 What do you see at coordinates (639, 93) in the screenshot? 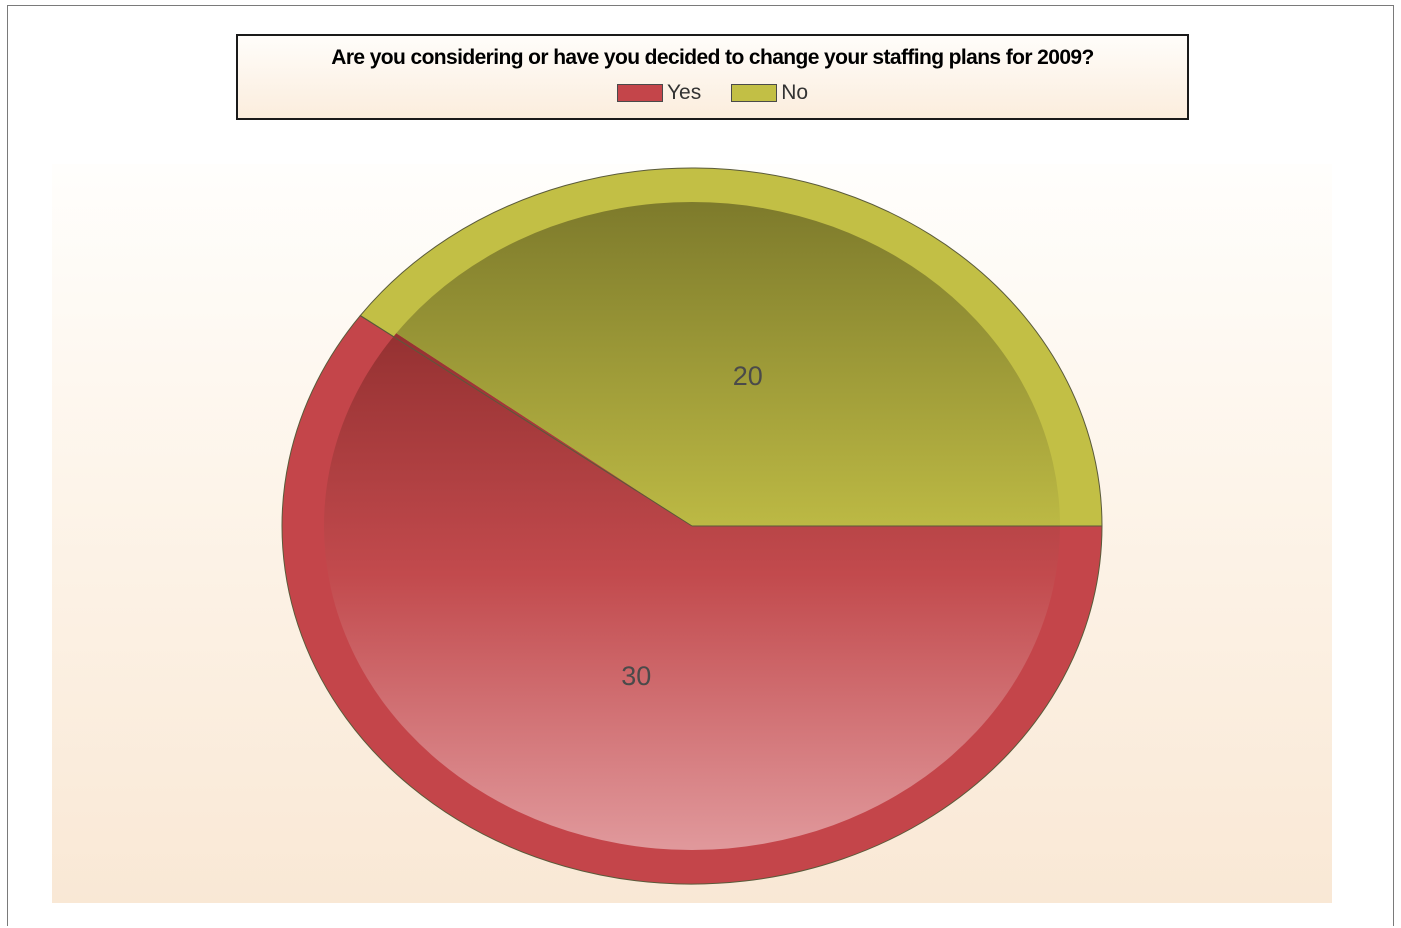
I see `legend-swatch-yes` at bounding box center [639, 93].